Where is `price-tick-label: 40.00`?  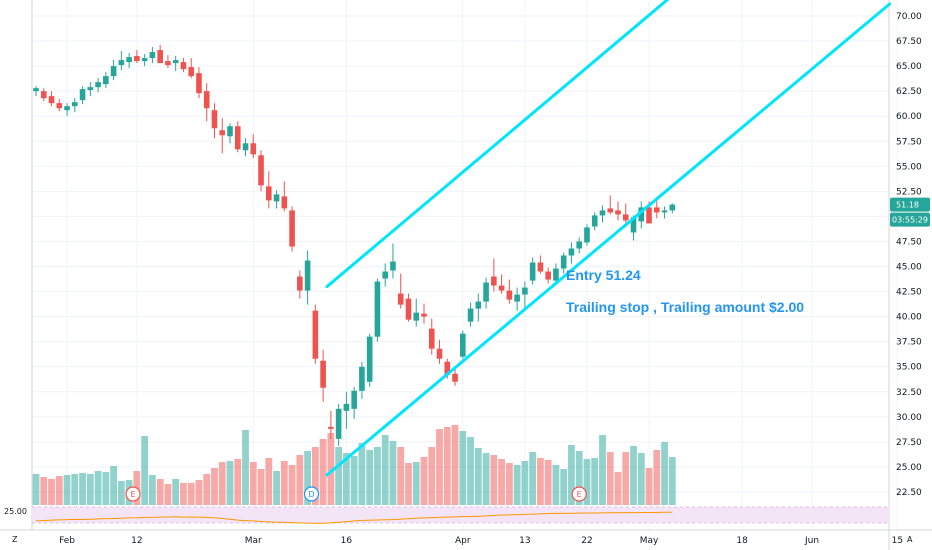 price-tick-label: 40.00 is located at coordinates (909, 318).